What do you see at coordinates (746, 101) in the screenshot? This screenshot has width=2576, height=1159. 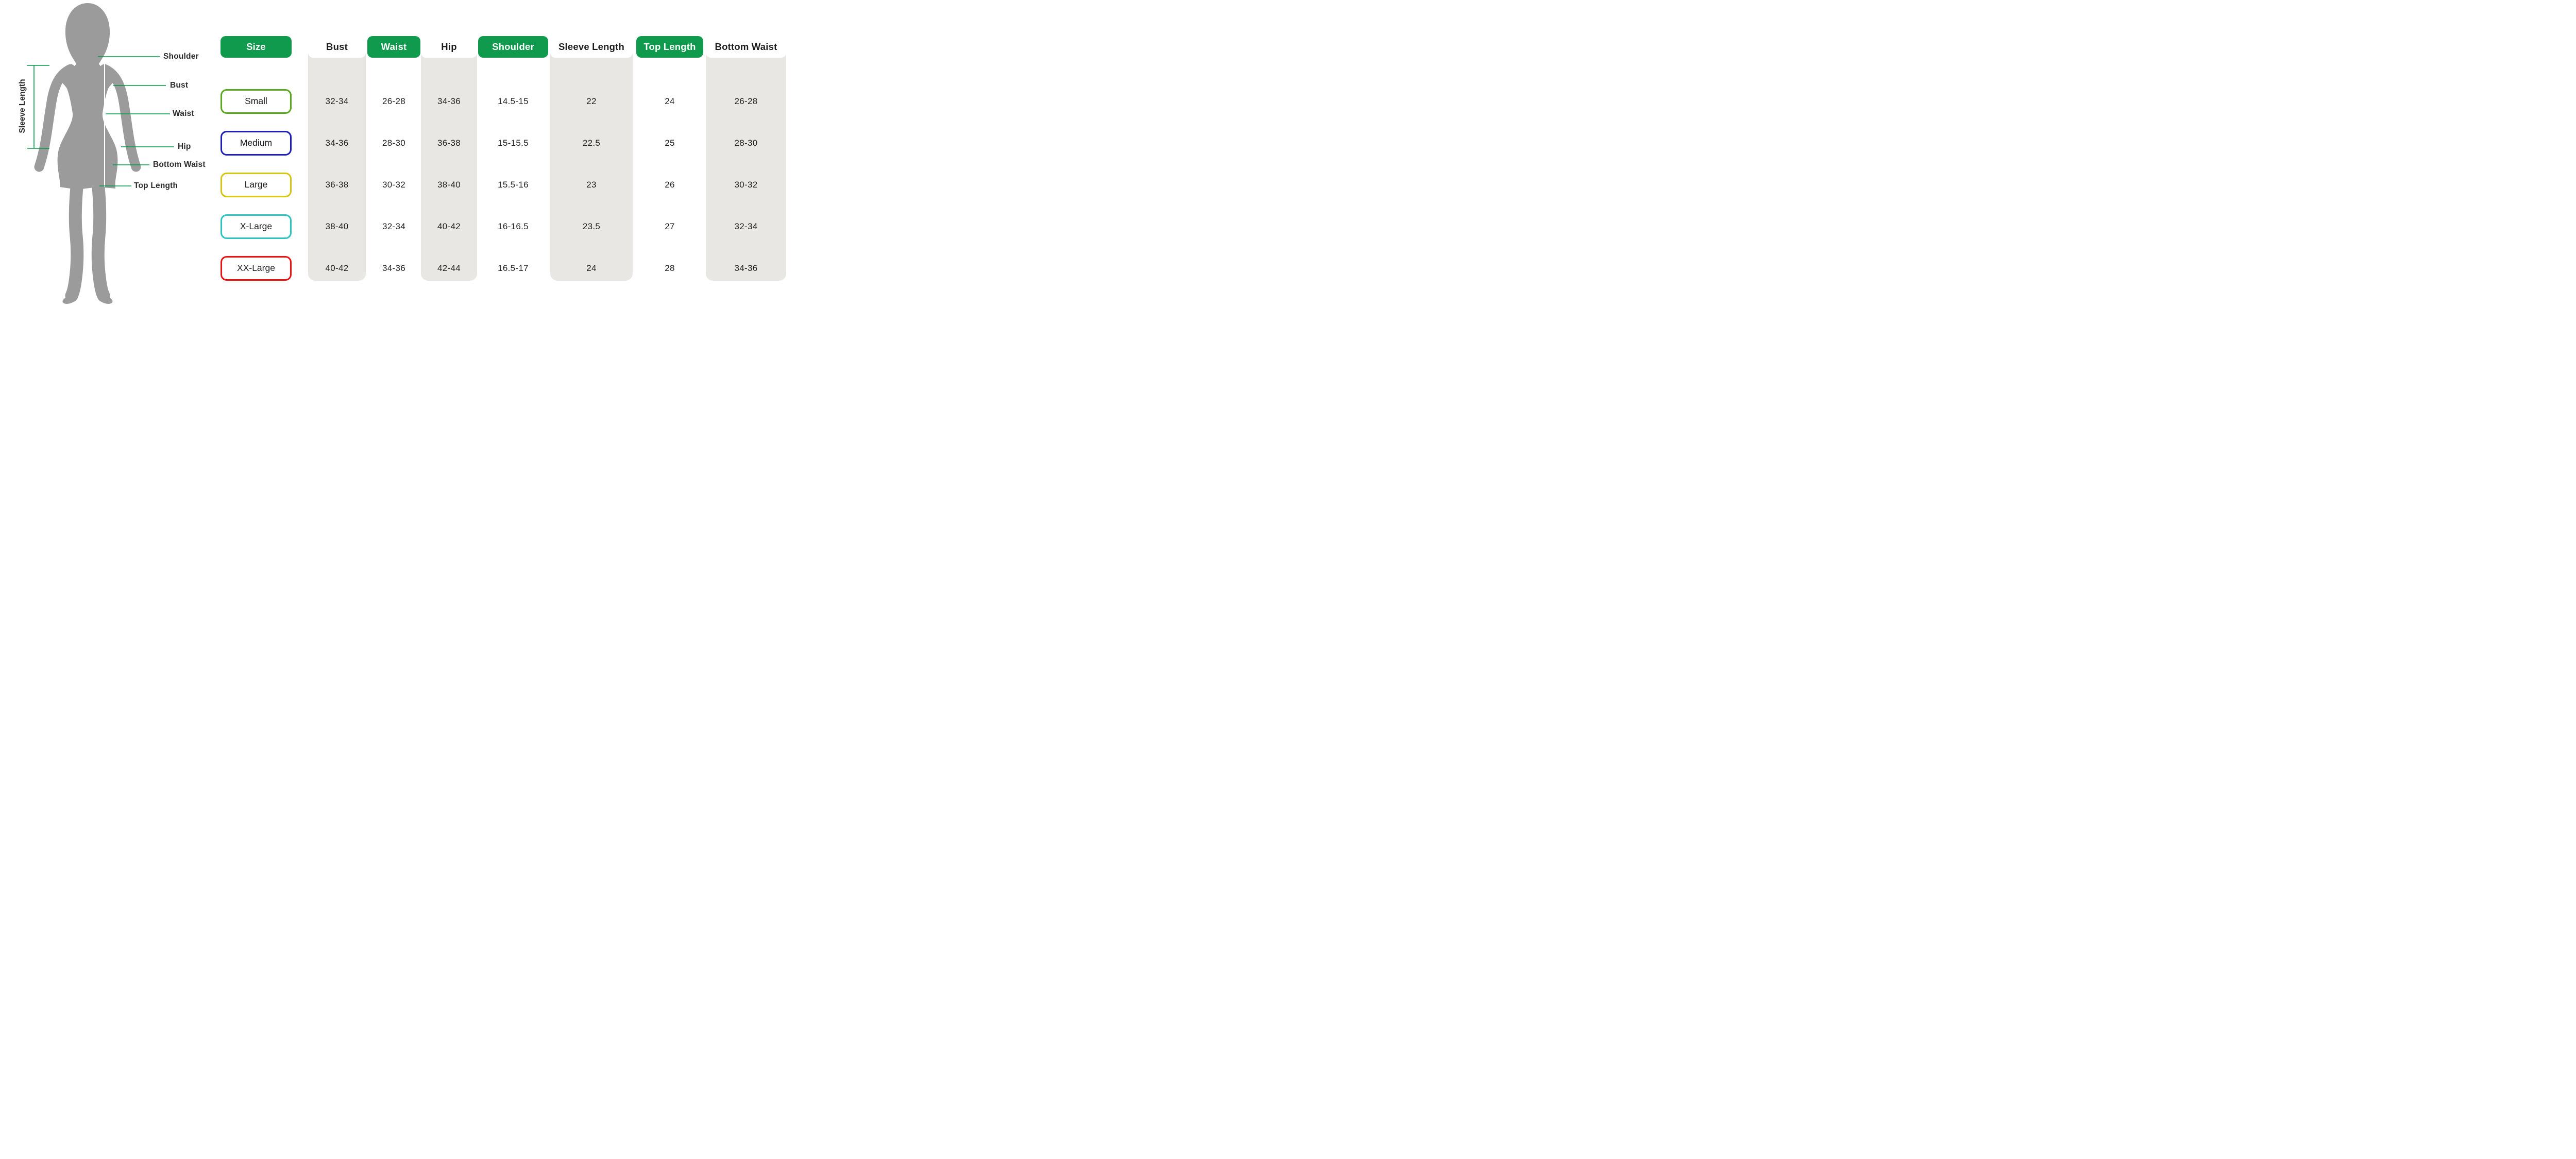 I see `cell-bottom-waist-small: 26-28` at bounding box center [746, 101].